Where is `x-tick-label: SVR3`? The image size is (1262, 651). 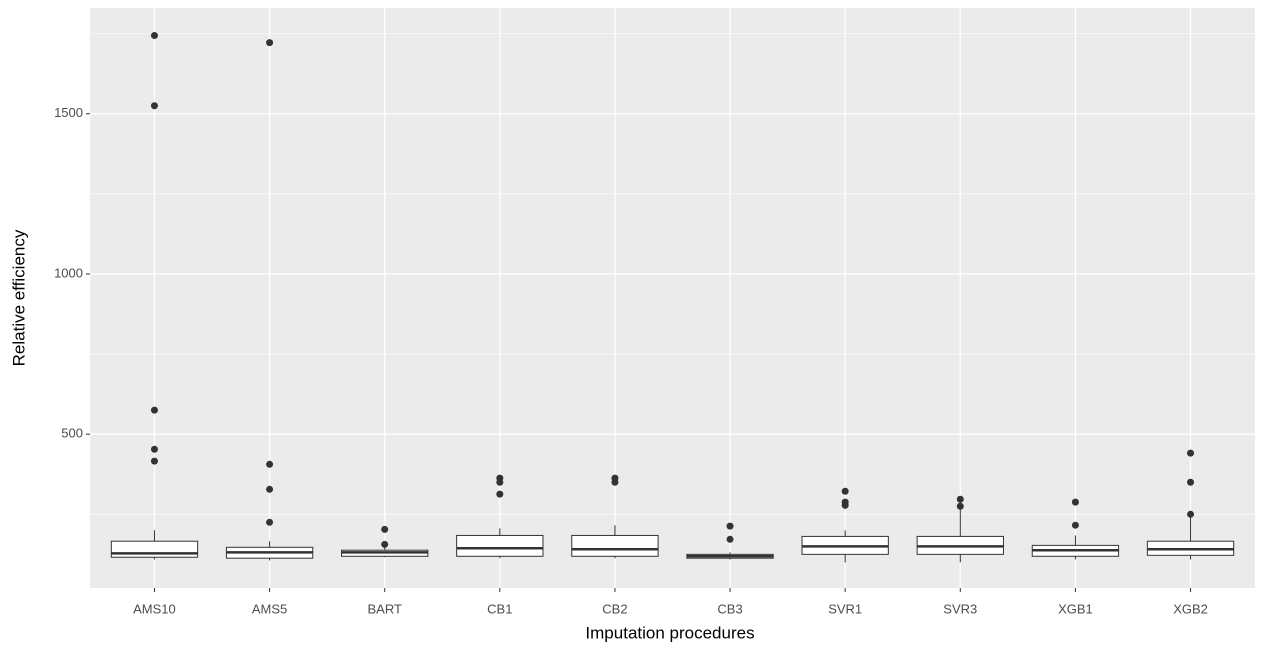 x-tick-label: SVR3 is located at coordinates (960, 608).